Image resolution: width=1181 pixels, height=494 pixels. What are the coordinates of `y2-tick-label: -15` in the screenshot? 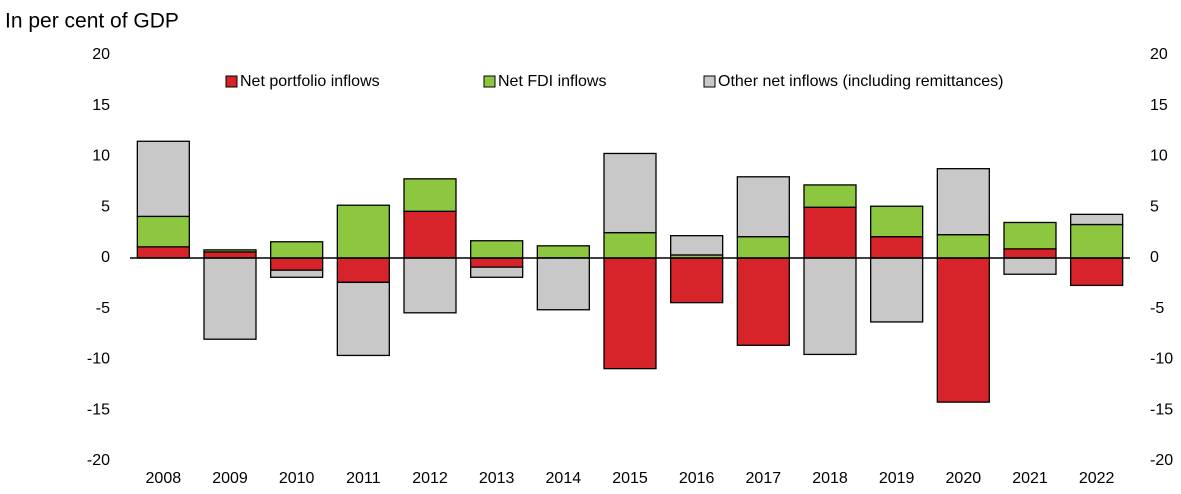 It's located at (1161, 409).